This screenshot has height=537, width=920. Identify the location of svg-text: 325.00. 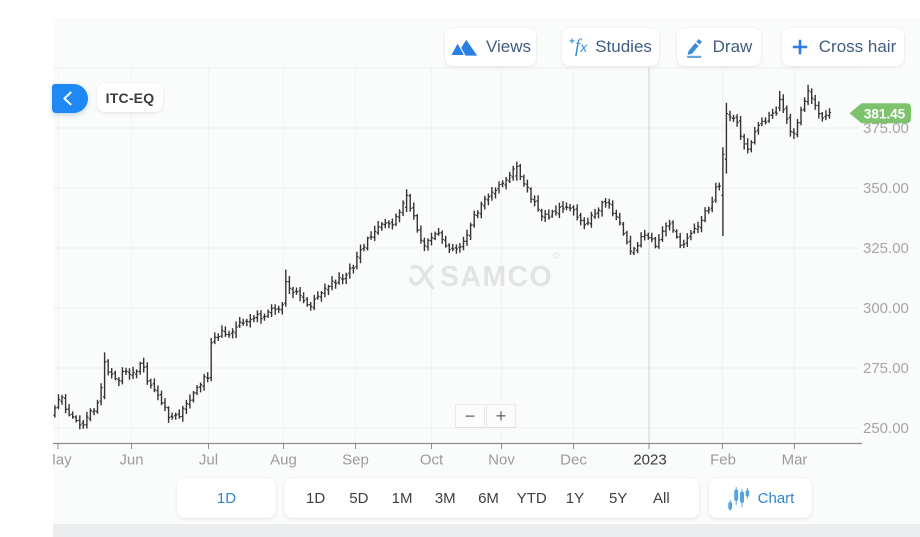
(886, 248).